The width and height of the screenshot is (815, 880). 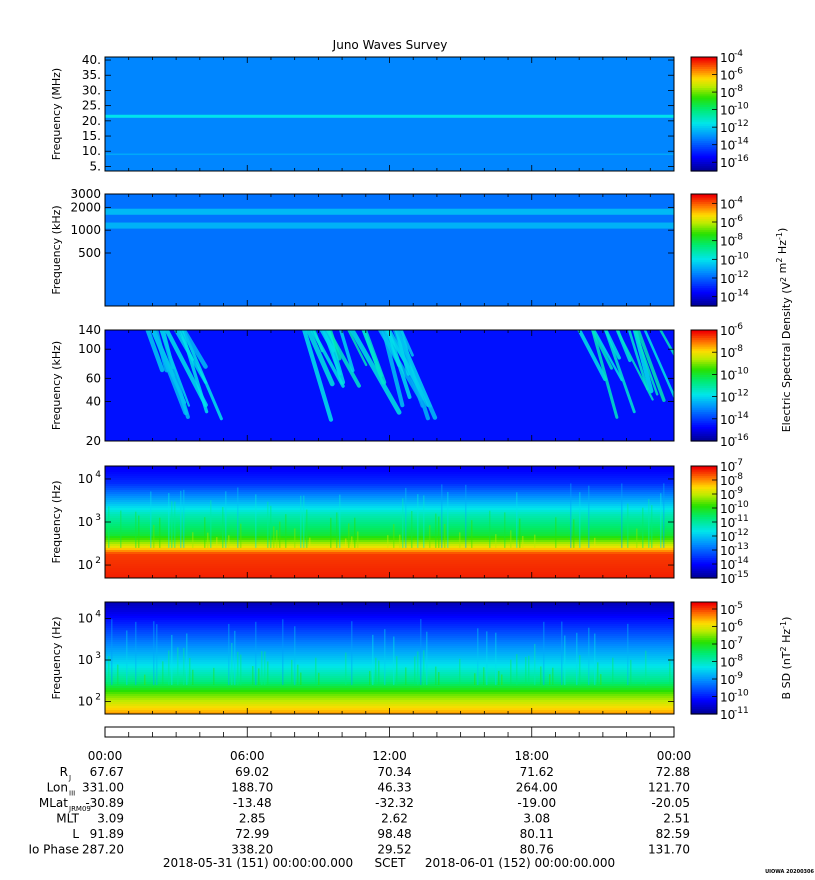 What do you see at coordinates (79, 809) in the screenshot?
I see `ephemeris-label-subscript: JRM09` at bounding box center [79, 809].